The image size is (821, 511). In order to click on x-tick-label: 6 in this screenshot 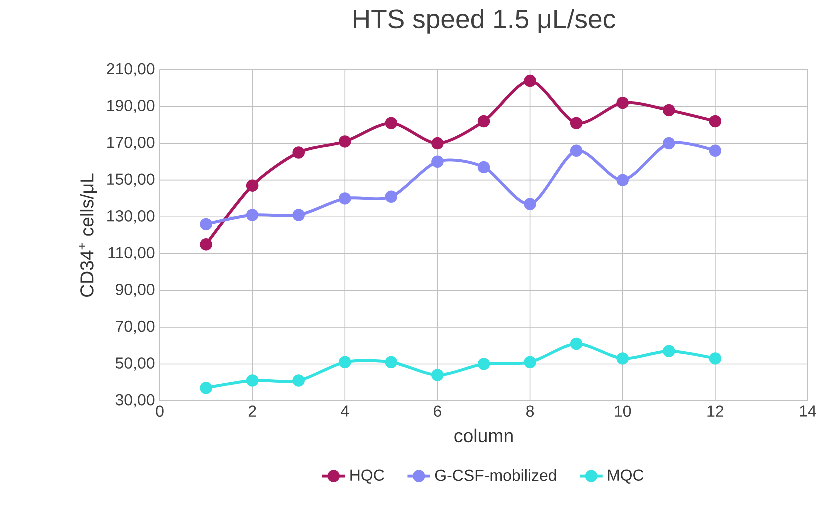, I will do `click(438, 412)`.